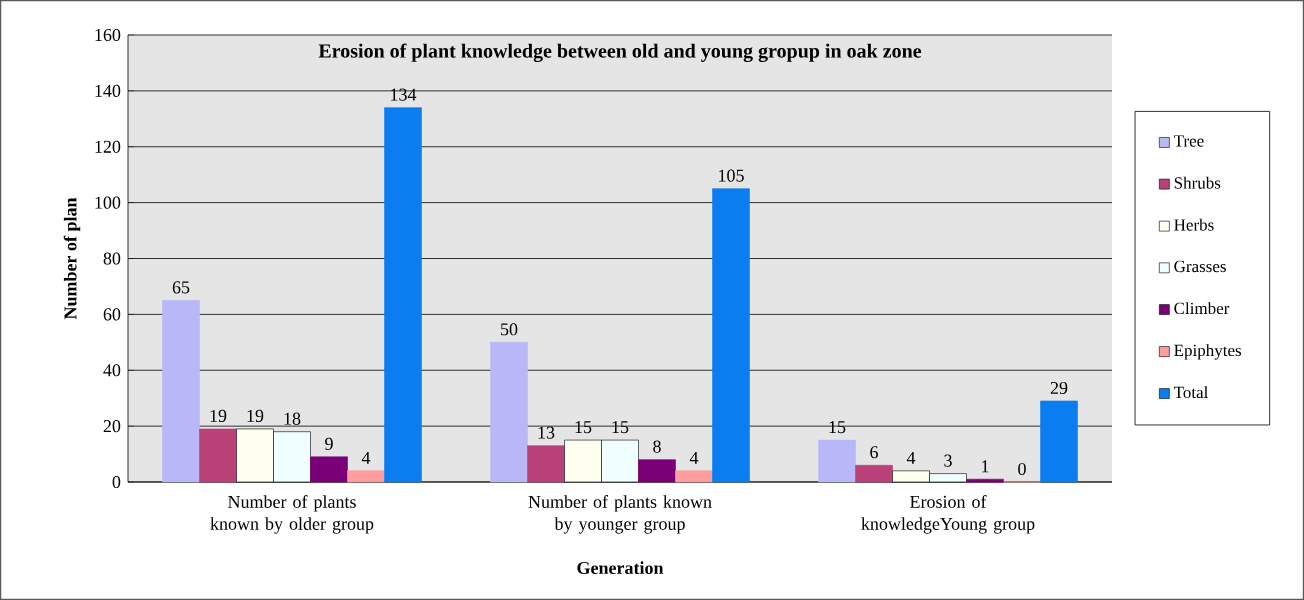 The height and width of the screenshot is (600, 1304). Describe the element at coordinates (509, 329) in the screenshot. I see `data-label: 50` at that location.